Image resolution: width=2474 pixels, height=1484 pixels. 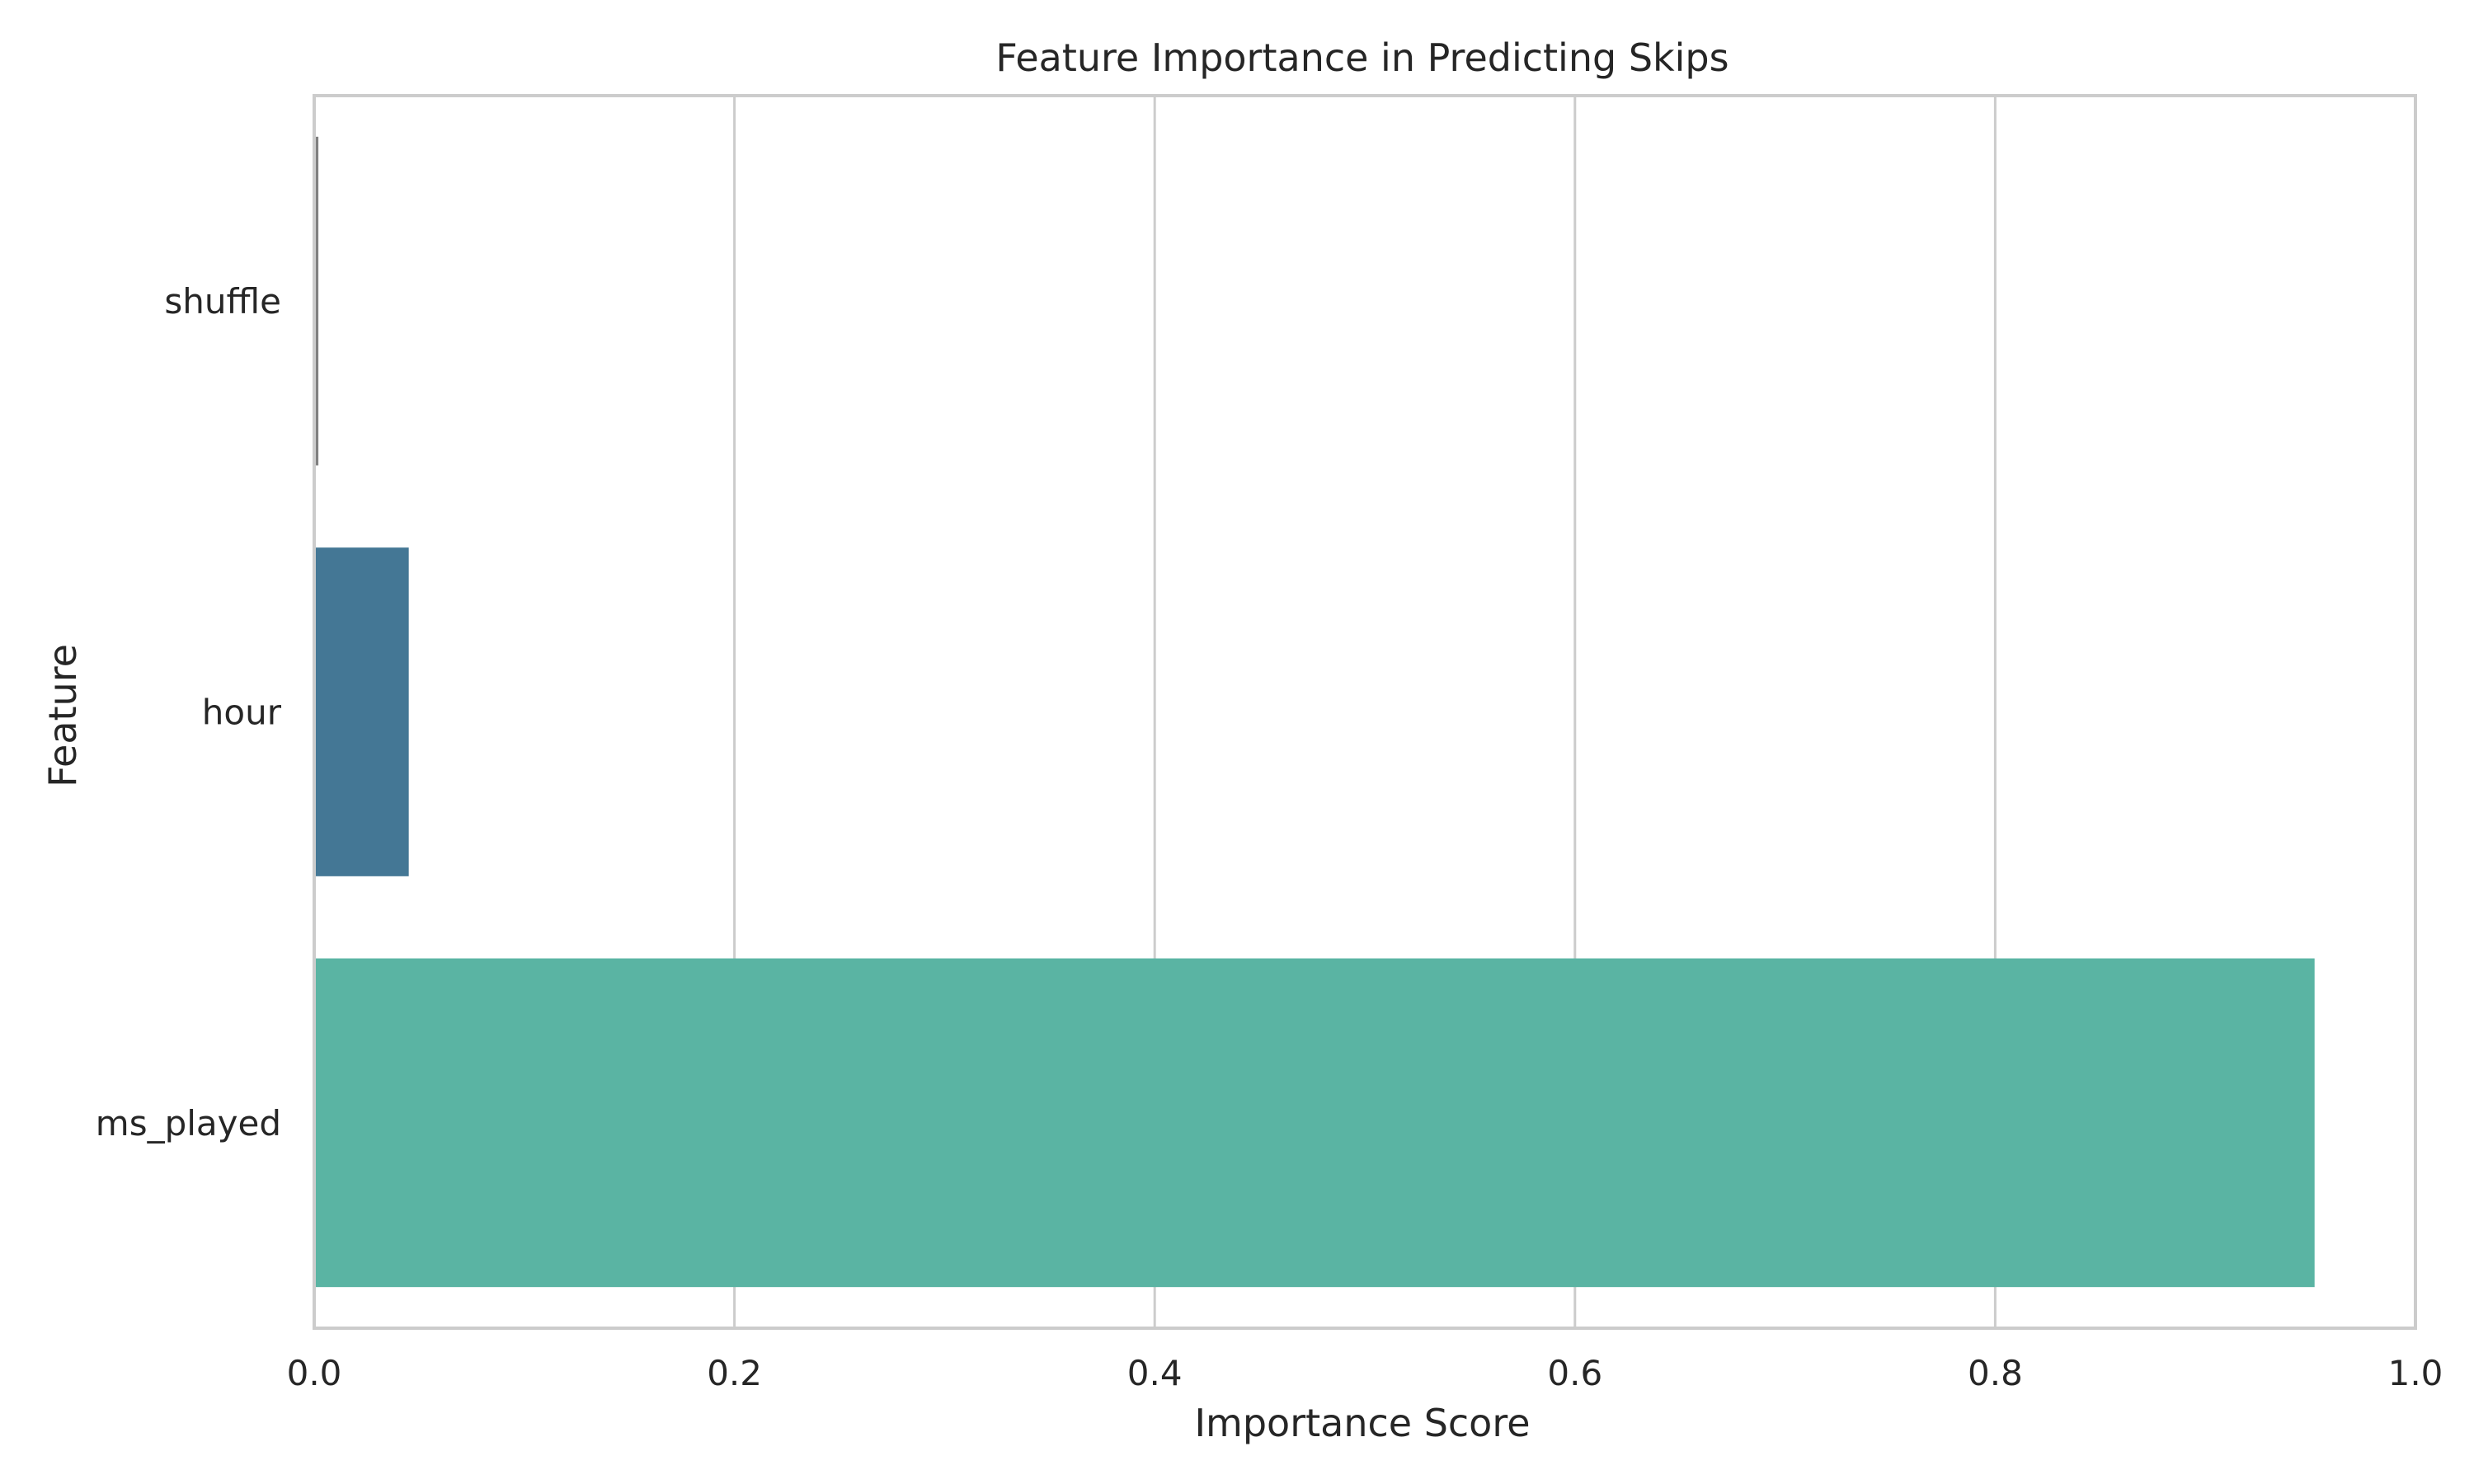 I want to click on bar-hour, so click(x=361, y=711).